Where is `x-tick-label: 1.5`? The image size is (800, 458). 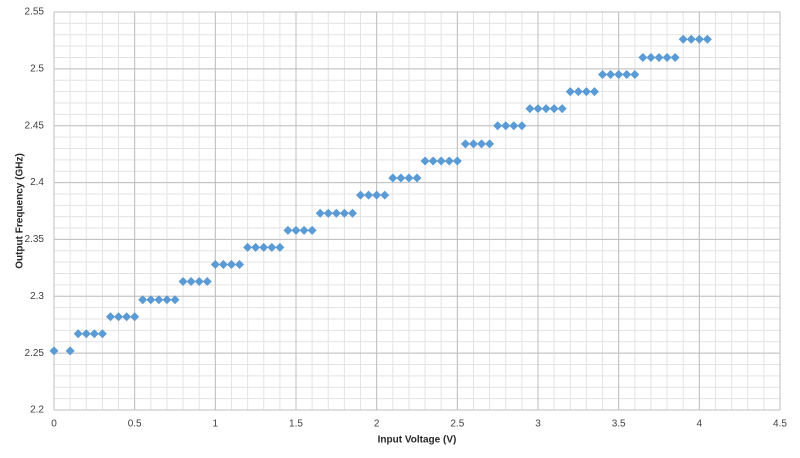
x-tick-label: 1.5 is located at coordinates (296, 424).